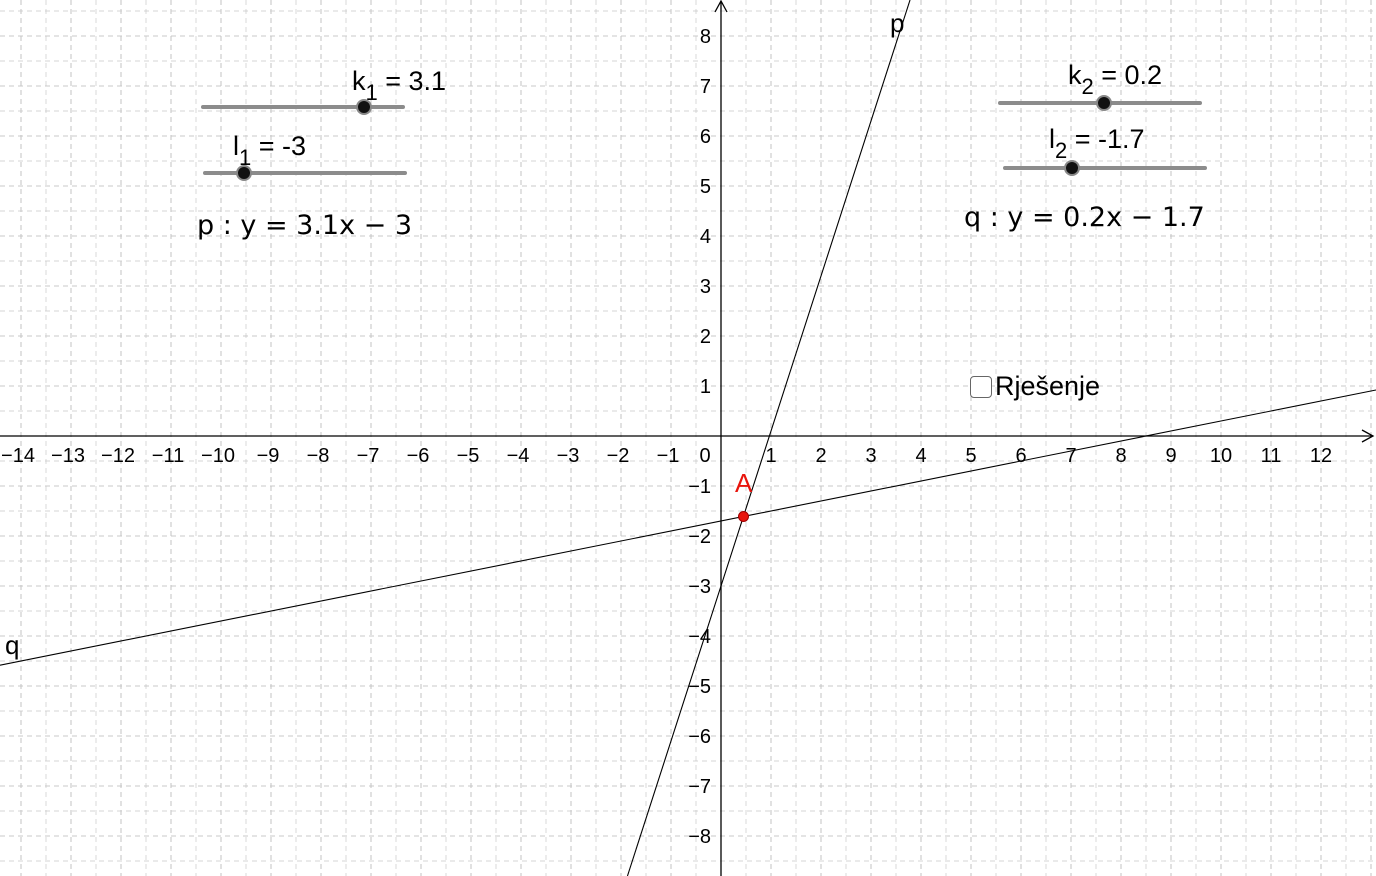 Image resolution: width=1376 pixels, height=876 pixels. Describe the element at coordinates (1020, 456) in the screenshot. I see `x-tick-label: 6` at that location.